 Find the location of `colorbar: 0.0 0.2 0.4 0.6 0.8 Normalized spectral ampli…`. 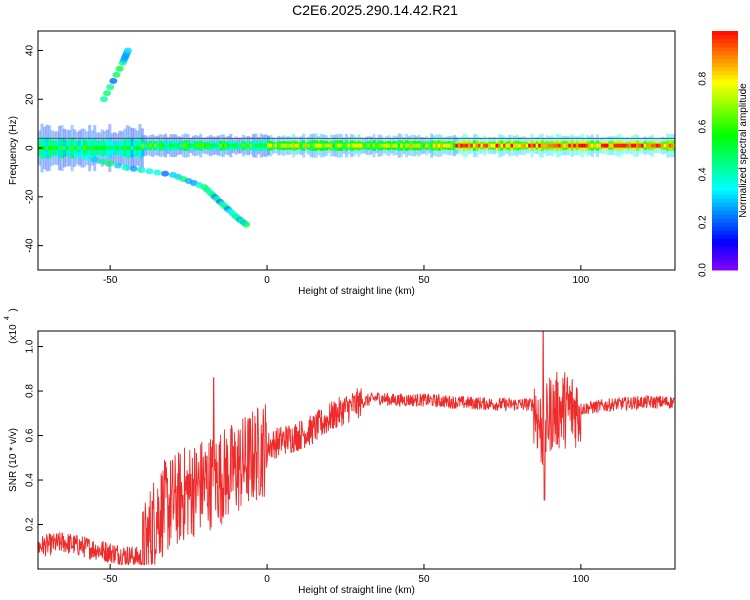

colorbar: 0.0 0.2 0.4 0.6 0.8 Normalized spectral ampli… is located at coordinates (723, 154).